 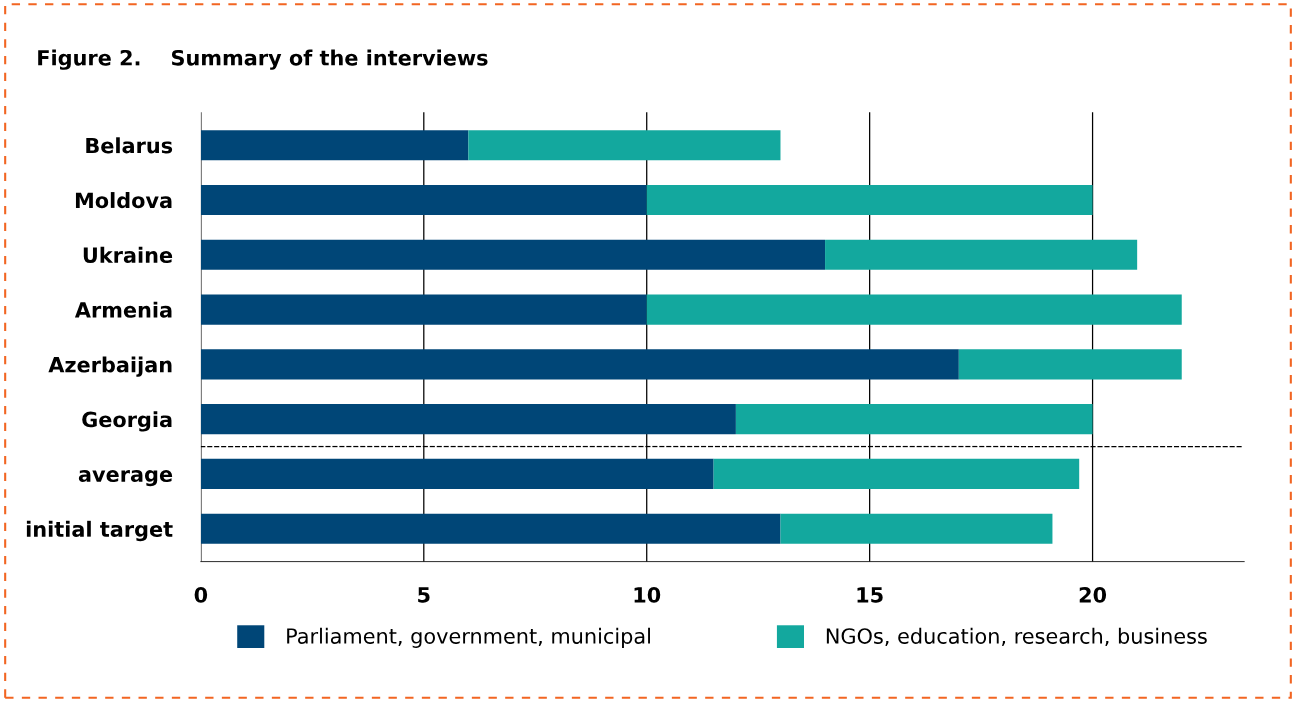 What do you see at coordinates (201, 594) in the screenshot?
I see `x-tick-label: 0` at bounding box center [201, 594].